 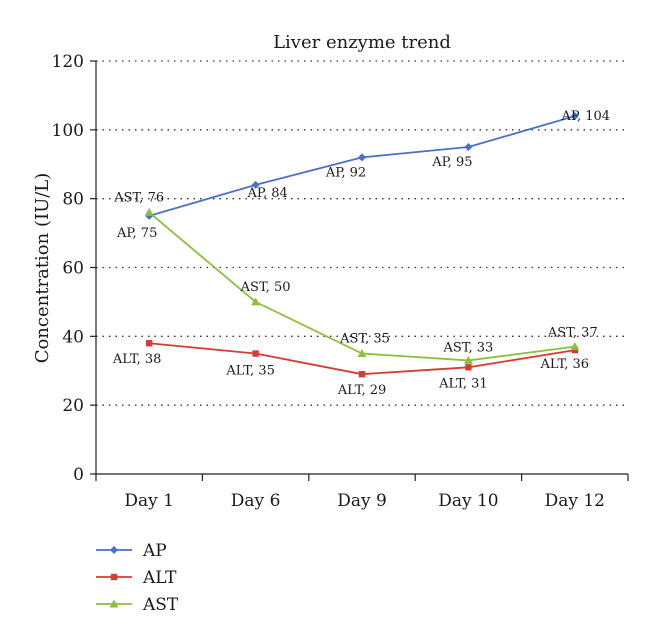 What do you see at coordinates (154, 551) in the screenshot?
I see `legend-label: AP` at bounding box center [154, 551].